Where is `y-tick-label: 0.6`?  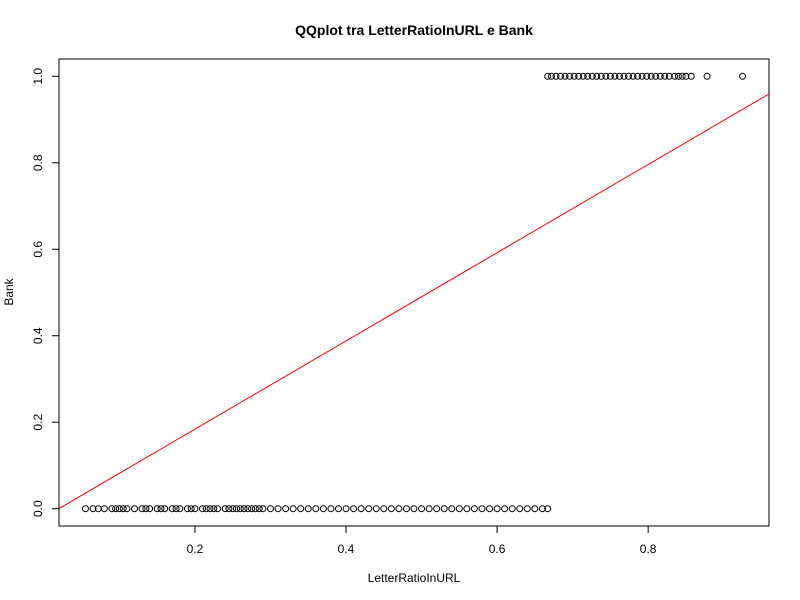 y-tick-label: 0.6 is located at coordinates (38, 249).